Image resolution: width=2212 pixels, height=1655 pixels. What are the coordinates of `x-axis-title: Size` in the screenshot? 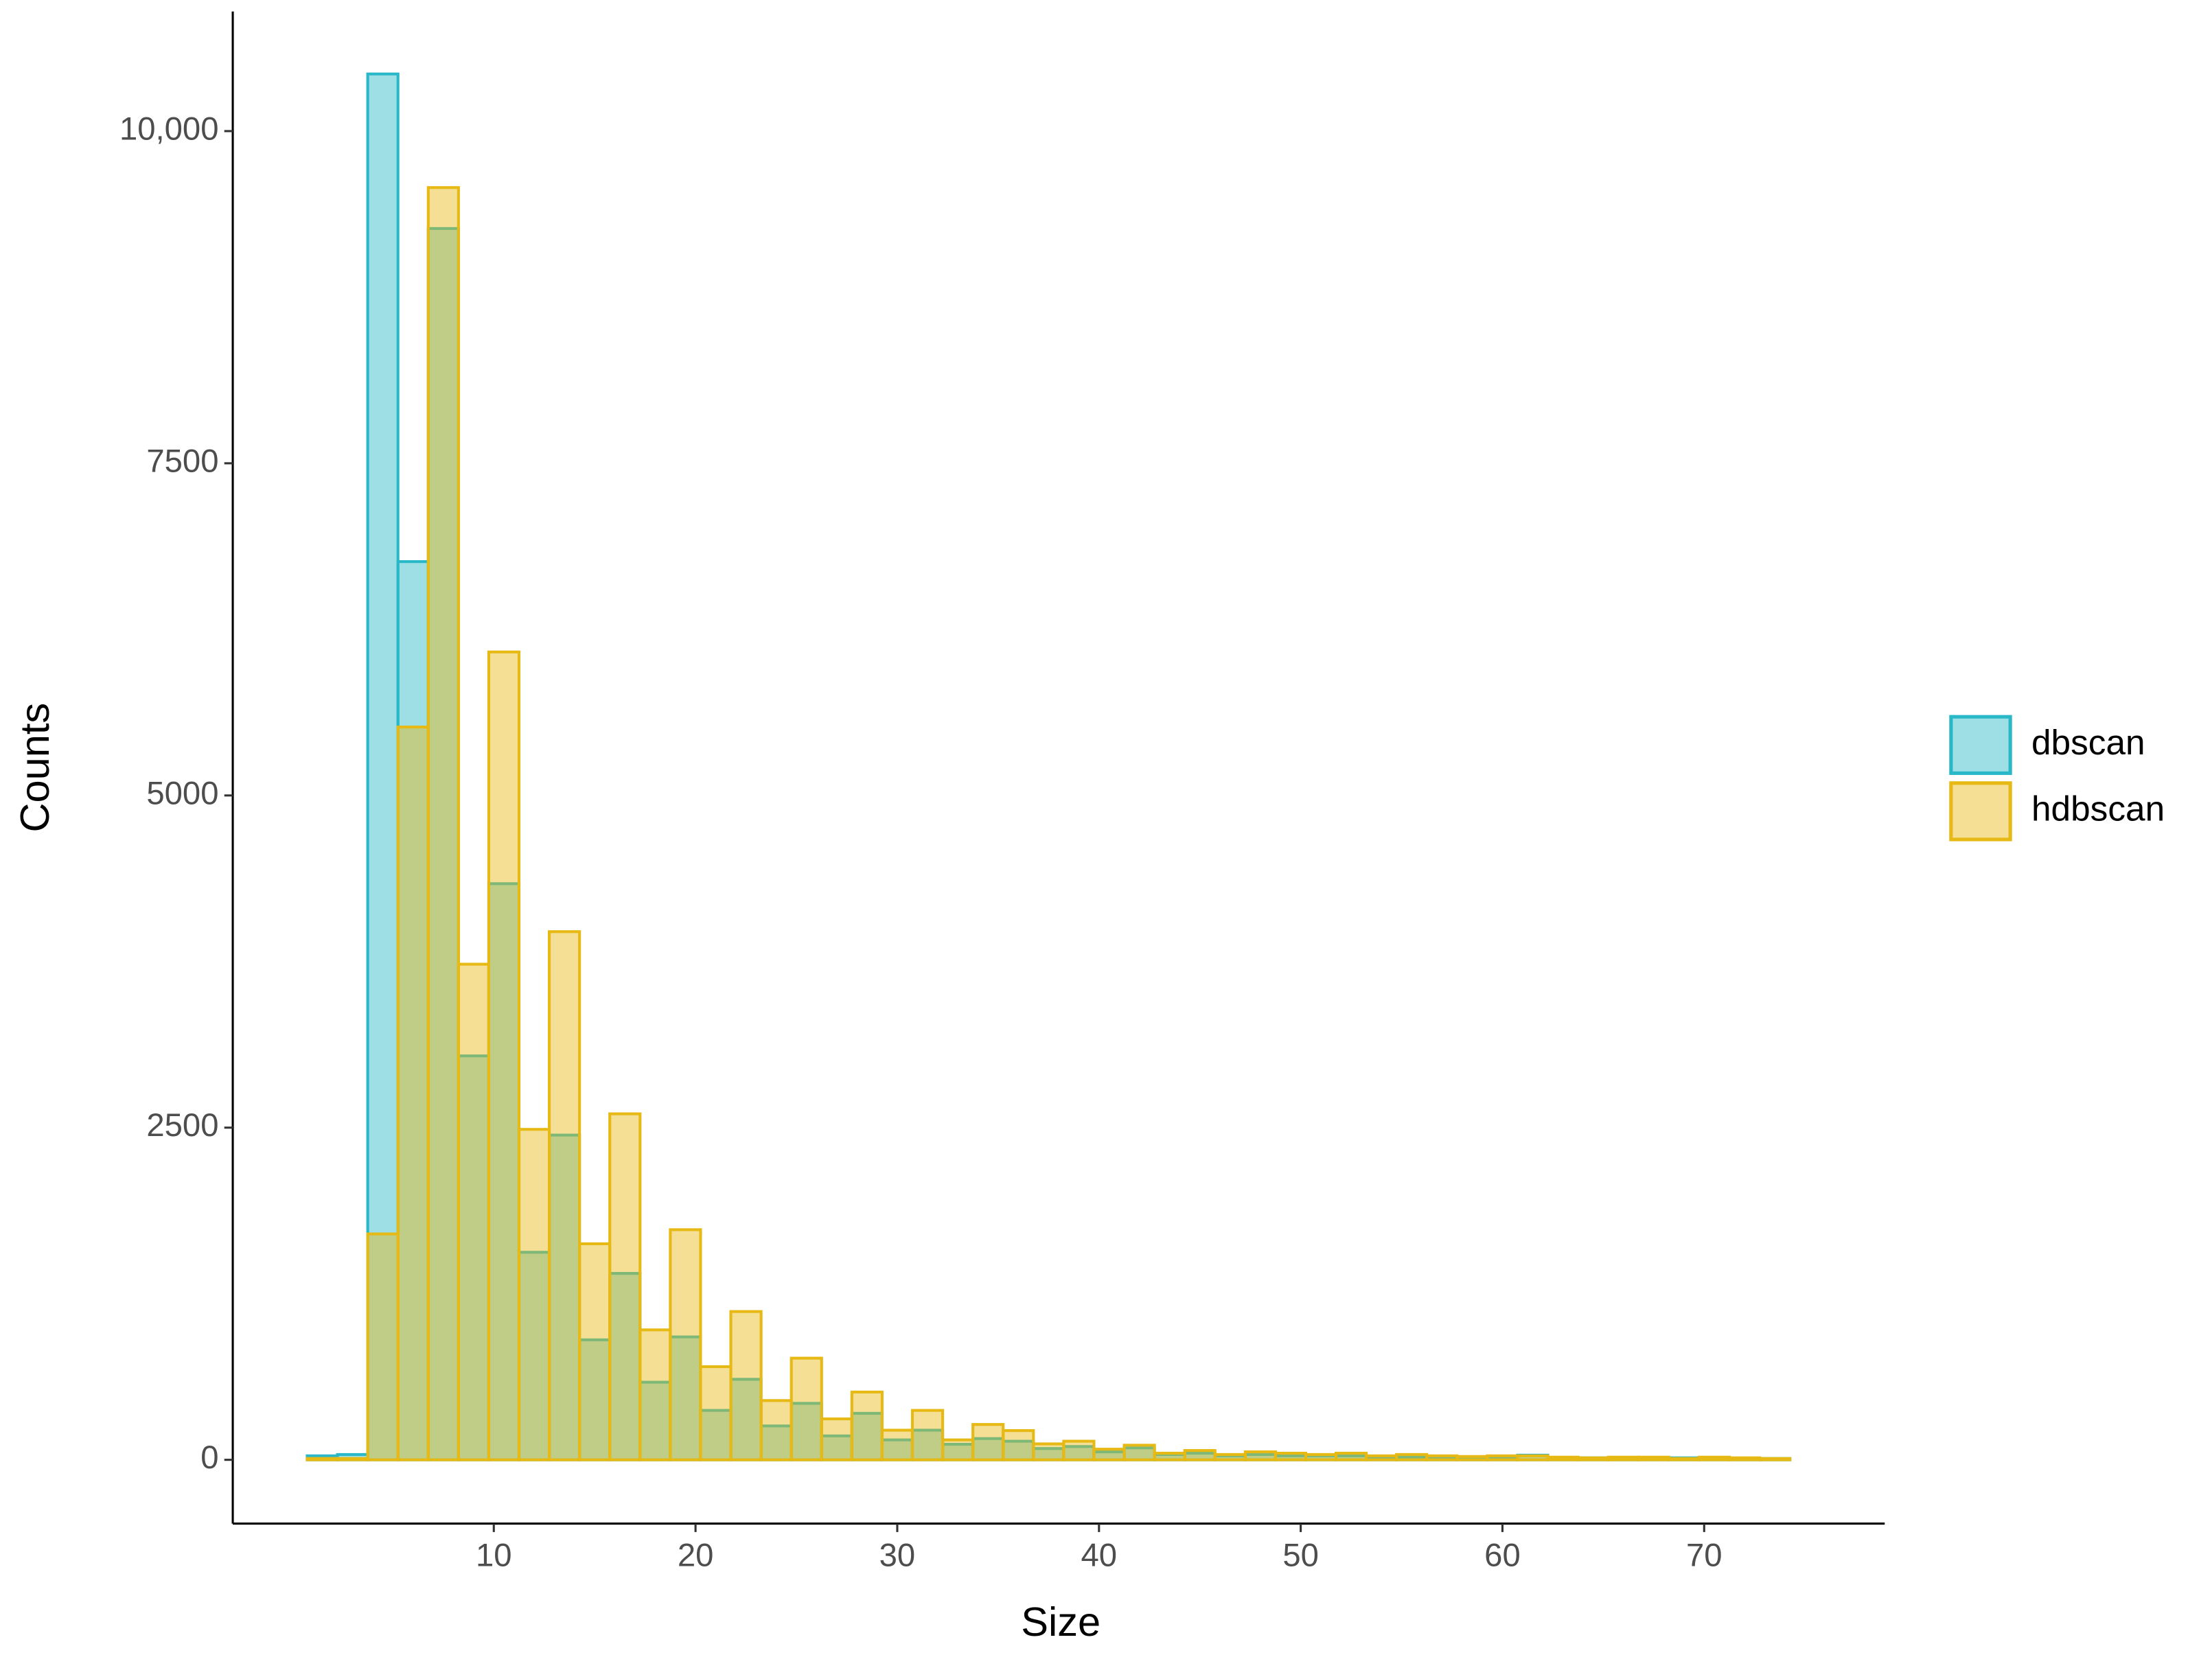 It's located at (1061, 1622).